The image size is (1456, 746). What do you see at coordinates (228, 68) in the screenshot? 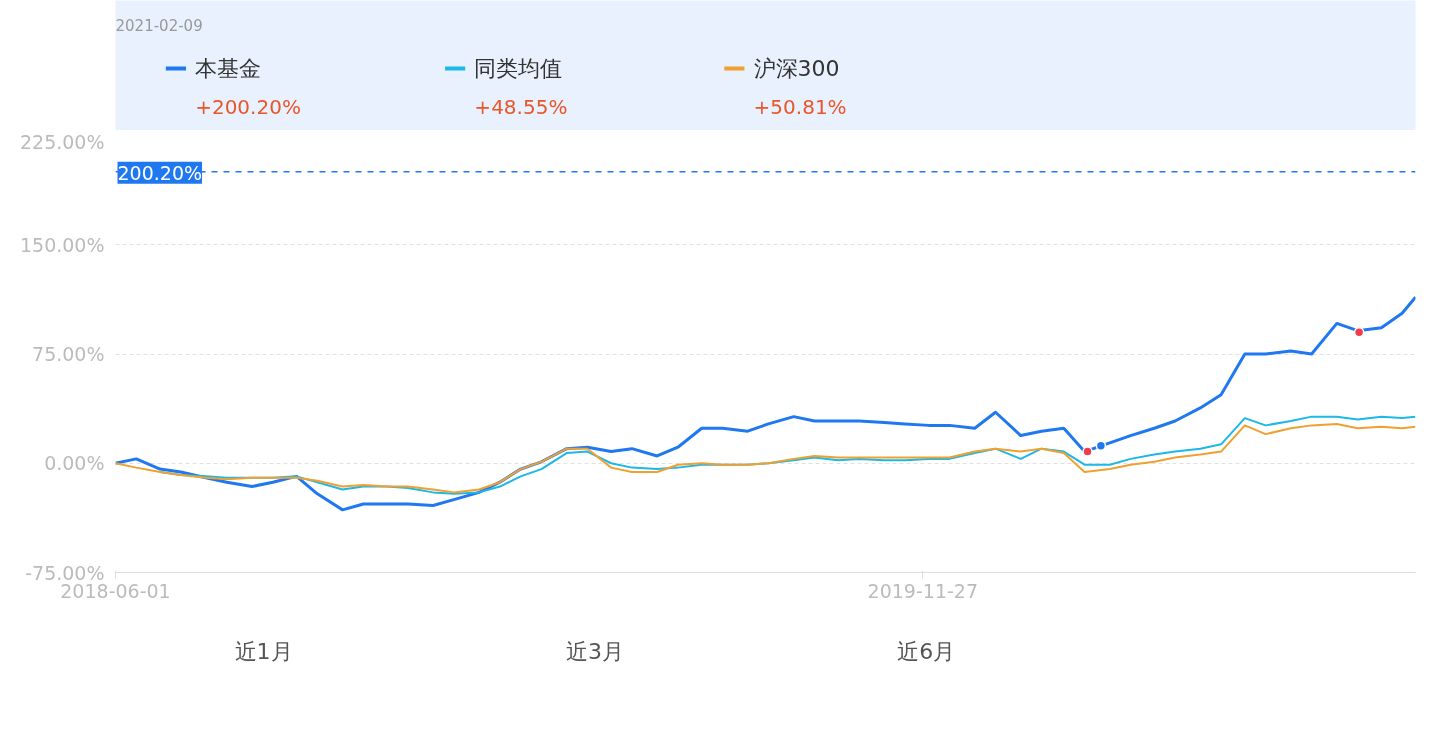
I see `legend-label: 本基金` at bounding box center [228, 68].